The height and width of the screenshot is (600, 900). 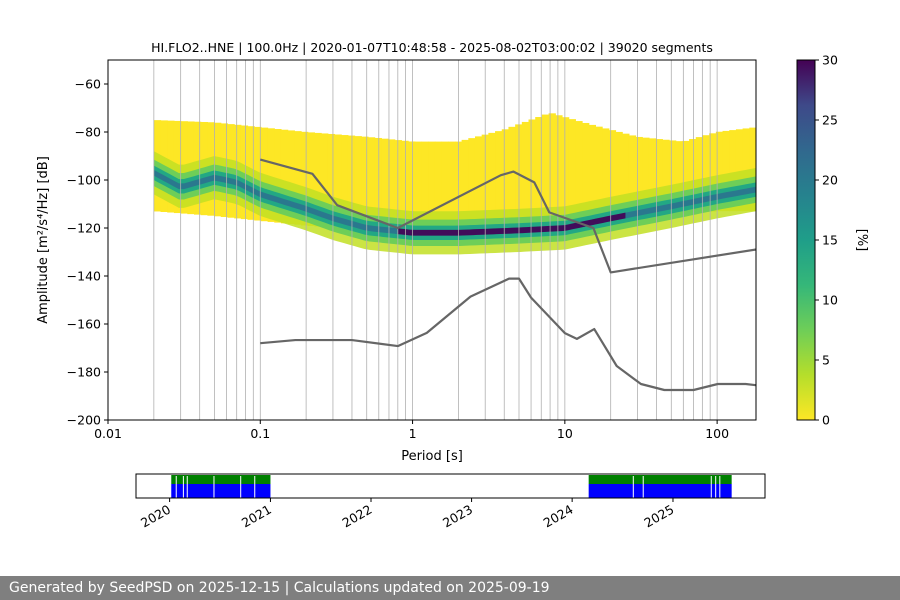 I want to click on colorbar-tick-label: 30, so click(x=830, y=60).